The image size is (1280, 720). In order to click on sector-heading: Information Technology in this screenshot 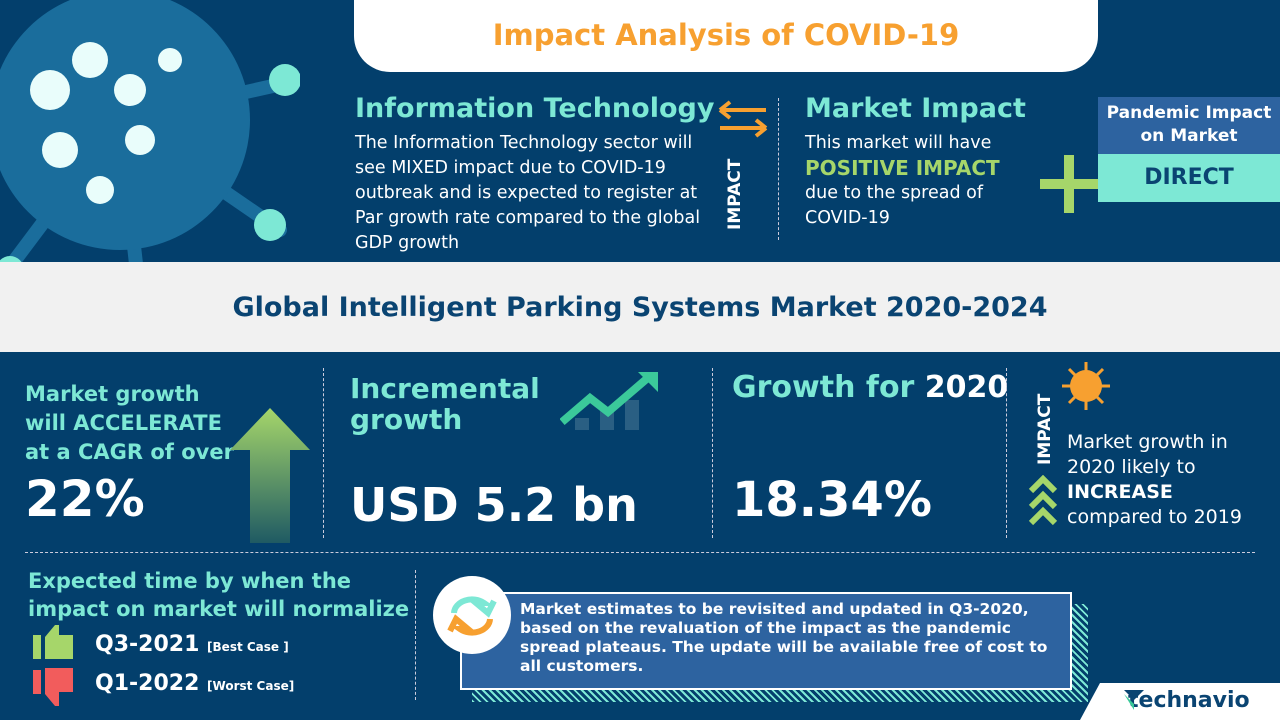, I will do `click(535, 108)`.